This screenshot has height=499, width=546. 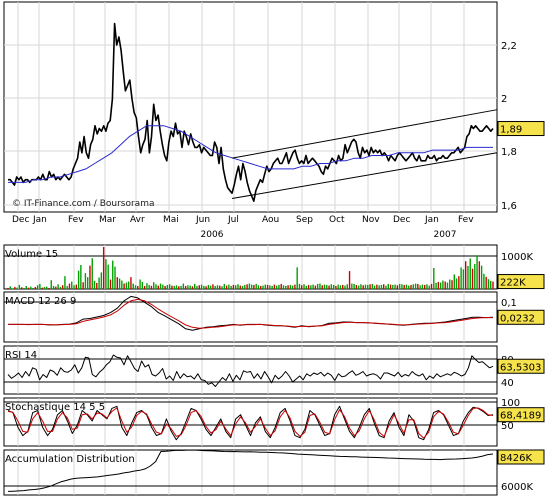 I want to click on panel-1: 1000K Volume 15 222K, so click(x=274, y=267).